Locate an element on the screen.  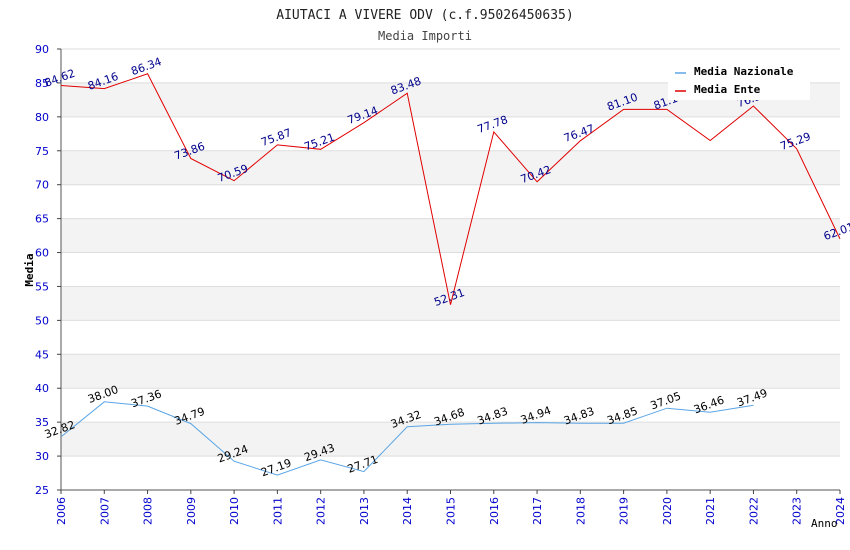
chart-title: AIUTACI A VIVERE ODV (c.f.95026450635) is located at coordinates (424, 15).